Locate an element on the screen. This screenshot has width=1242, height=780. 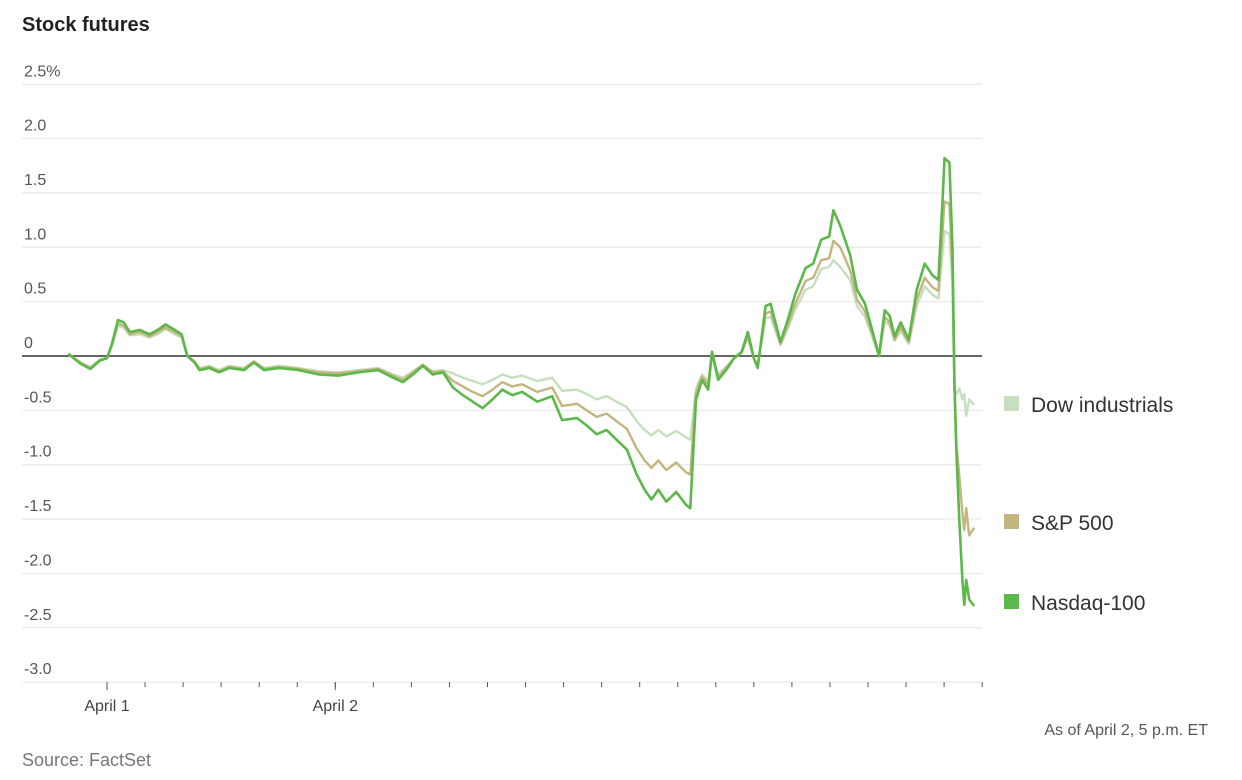
x-tick-label: April 1 is located at coordinates (106, 706).